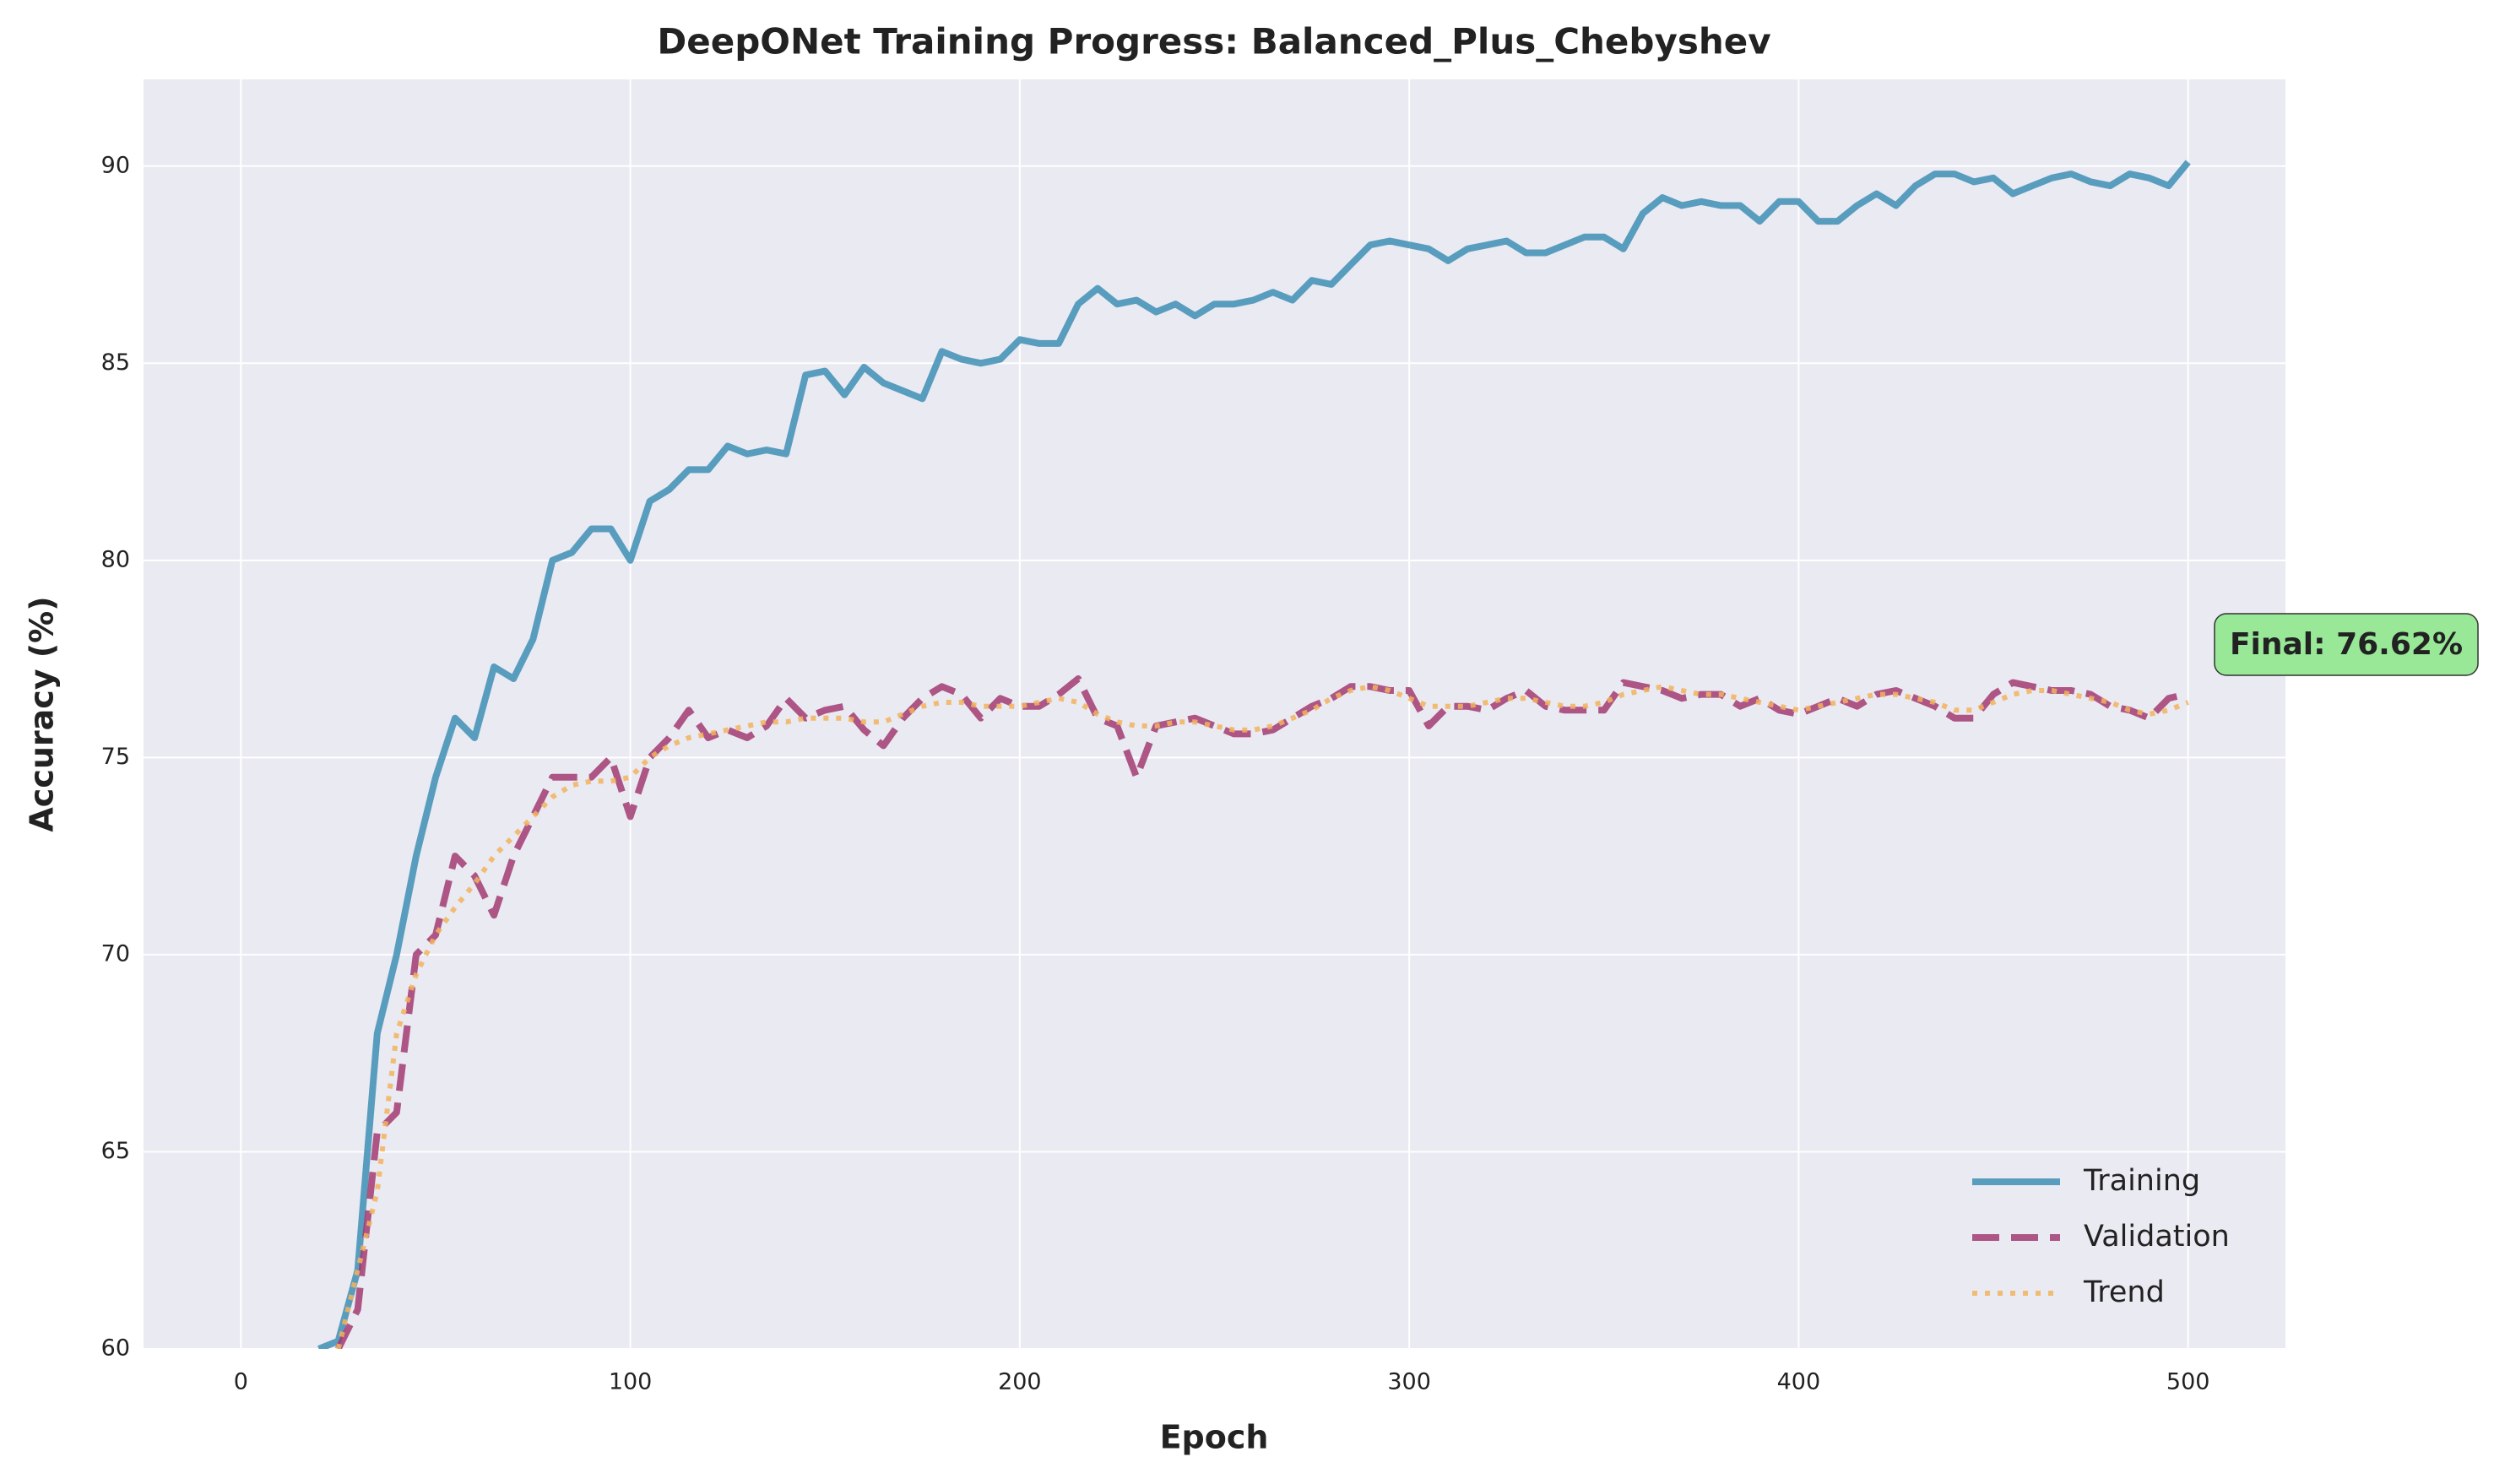  Describe the element at coordinates (42, 713) in the screenshot. I see `y-axis-label: Accuracy (%)` at that location.